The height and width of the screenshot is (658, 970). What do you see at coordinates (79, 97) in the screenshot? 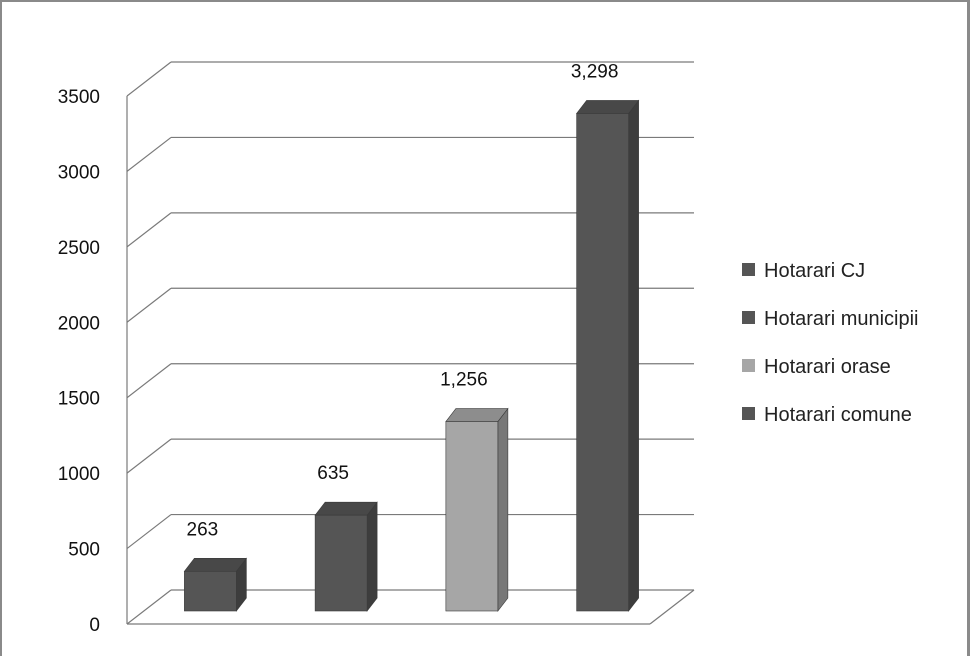
I see `y-tick-label: 3500` at bounding box center [79, 97].